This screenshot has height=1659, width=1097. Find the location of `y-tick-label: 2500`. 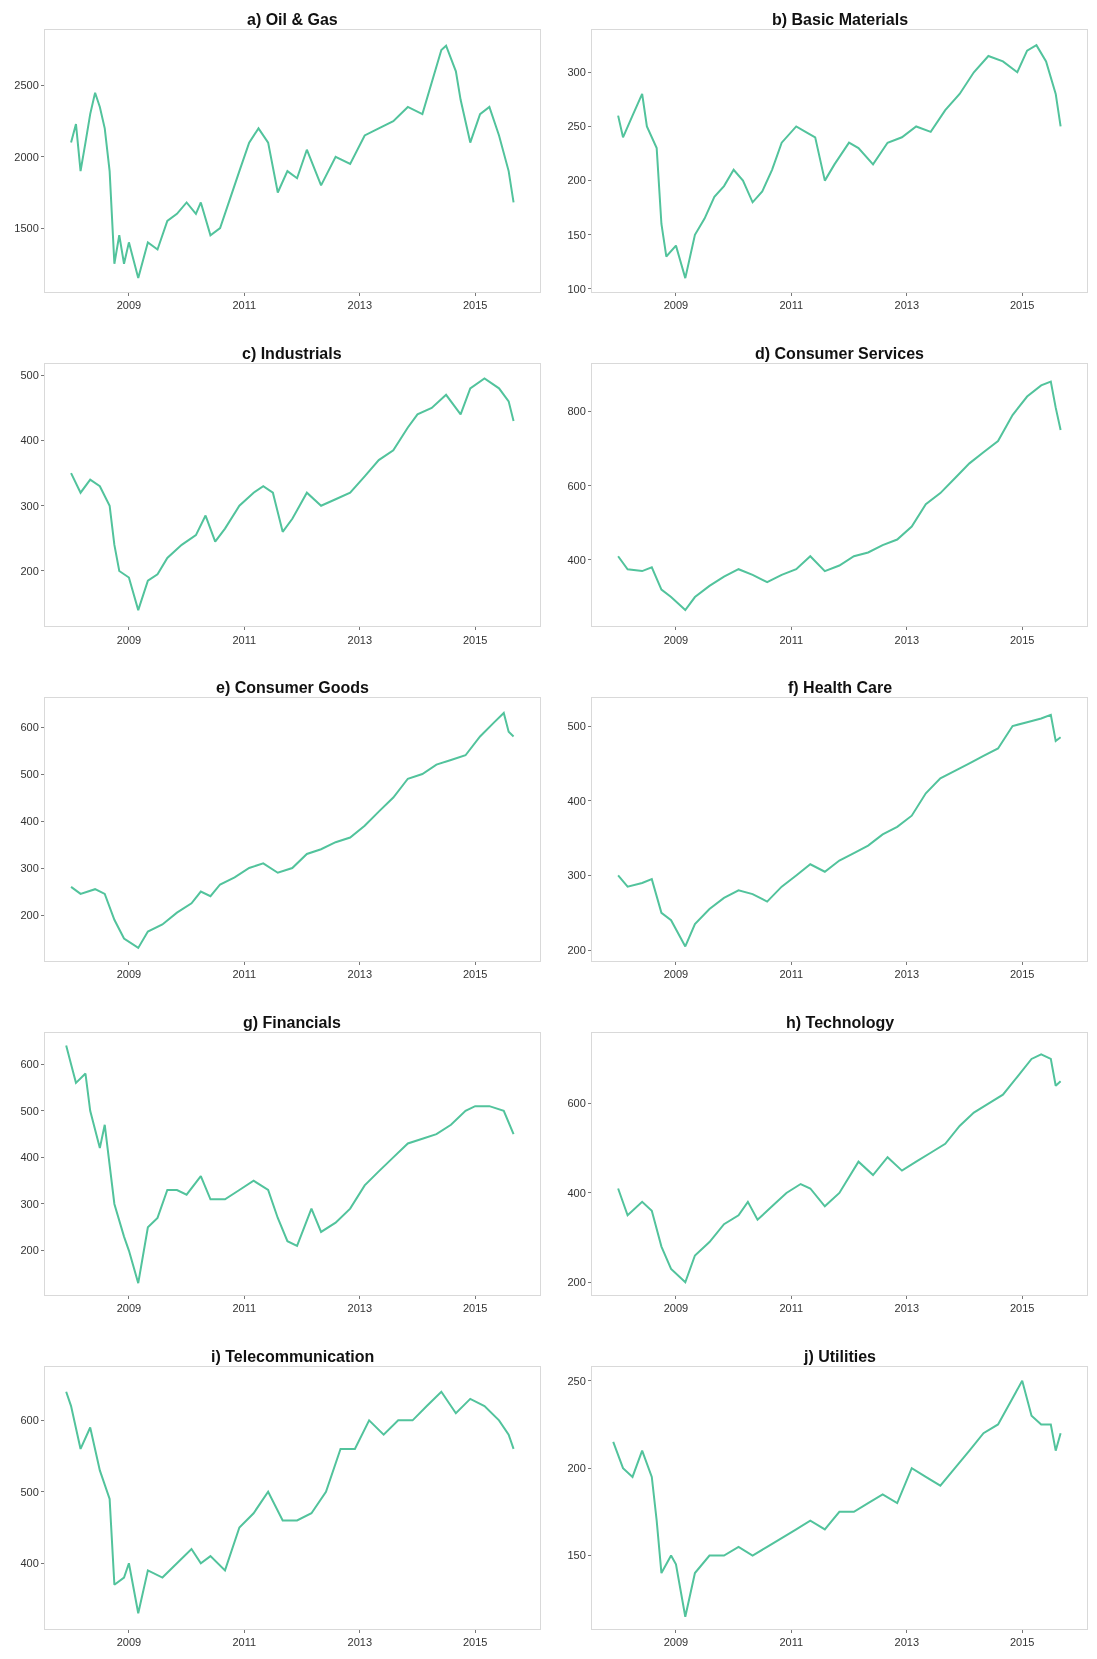

y-tick-label: 2500 is located at coordinates (26, 85).